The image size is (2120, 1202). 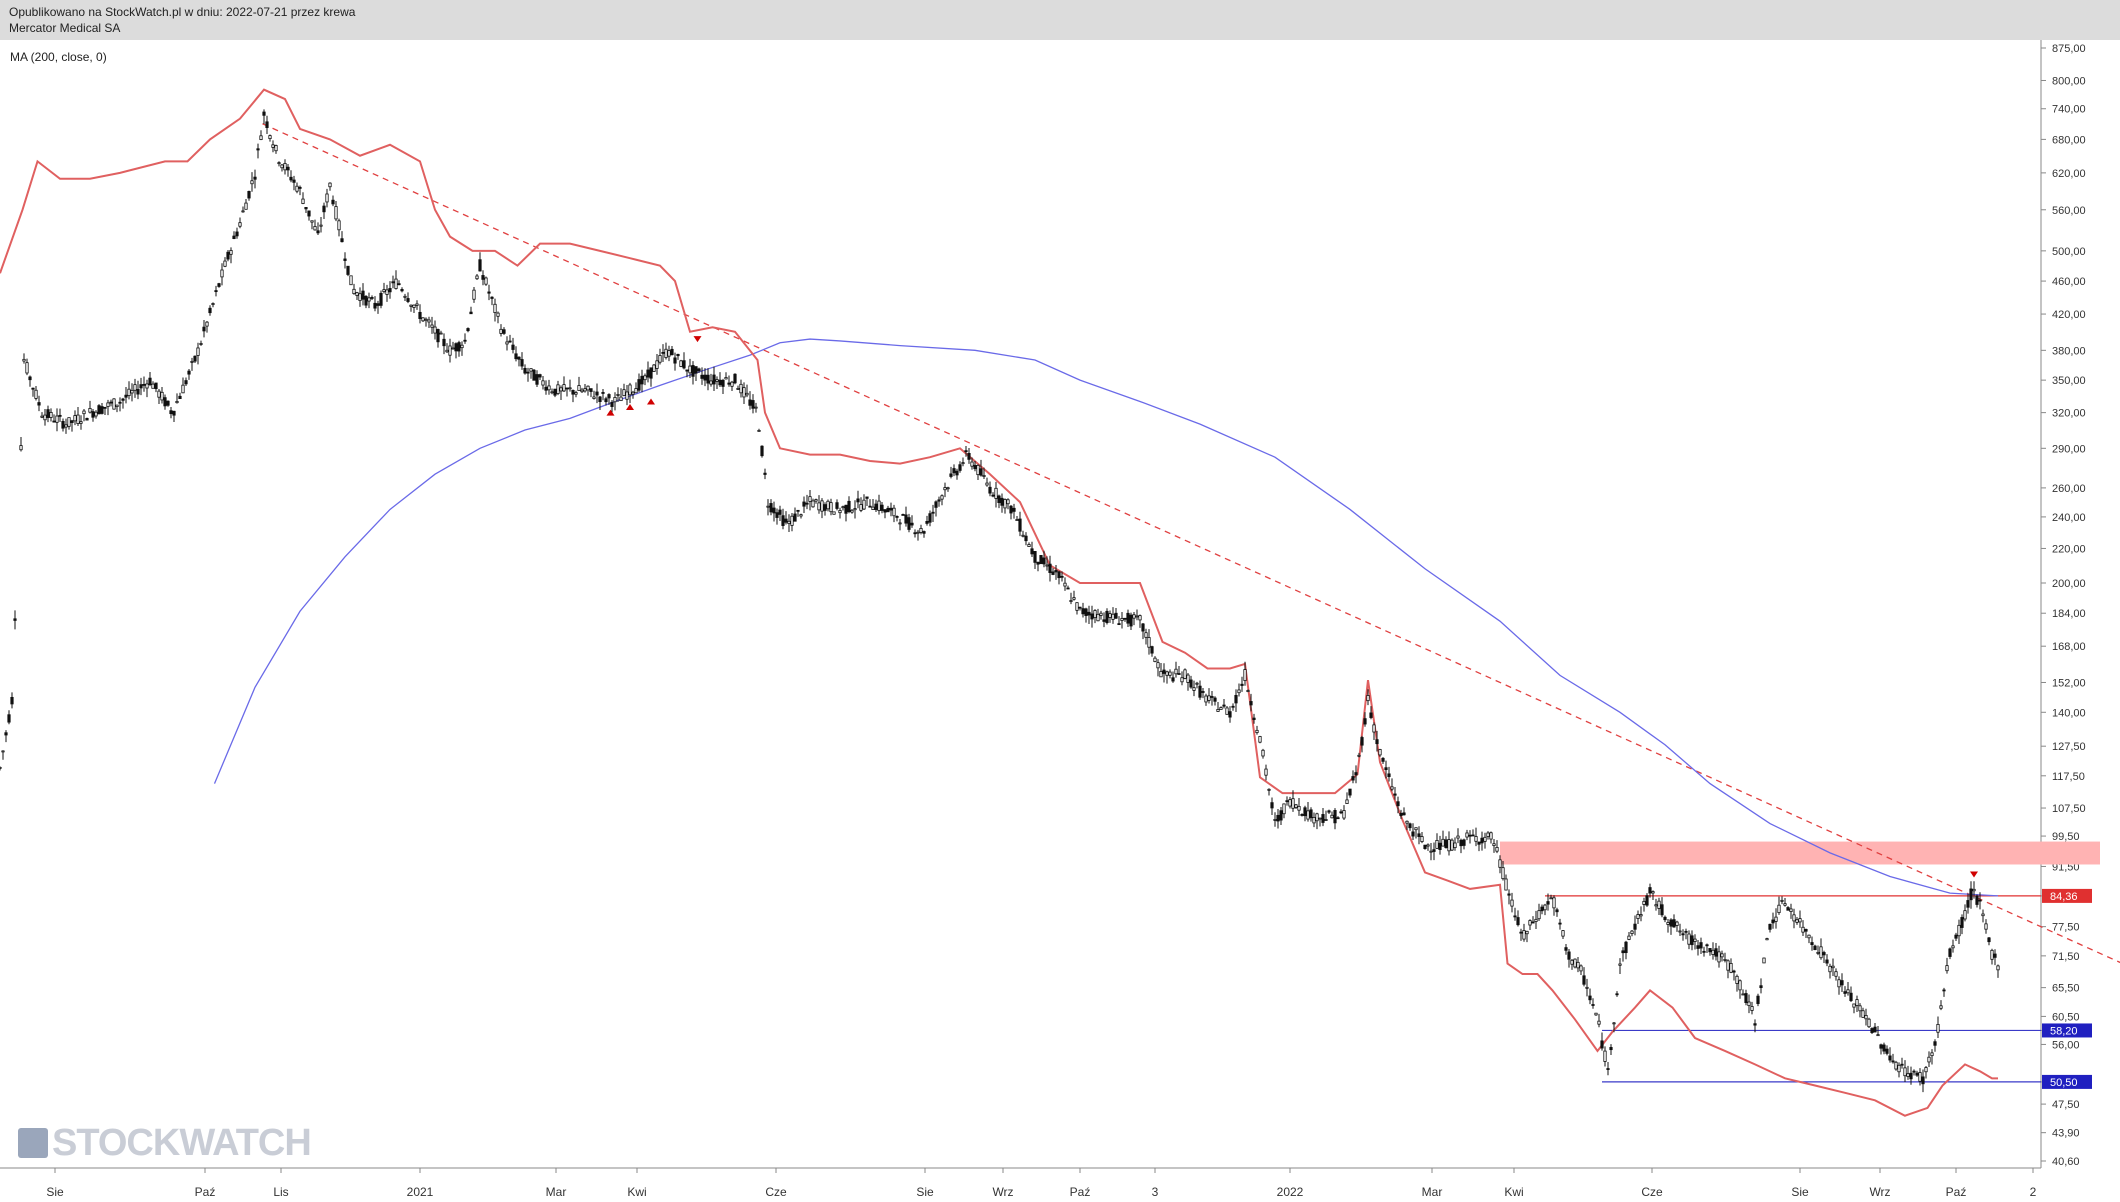 What do you see at coordinates (2067, 1081) in the screenshot?
I see `level-label-bg` at bounding box center [2067, 1081].